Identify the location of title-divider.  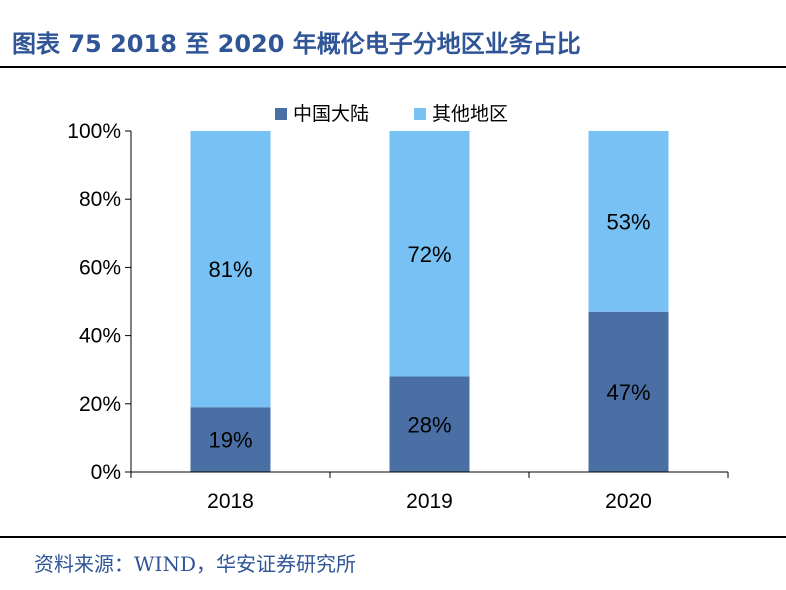
(393, 67).